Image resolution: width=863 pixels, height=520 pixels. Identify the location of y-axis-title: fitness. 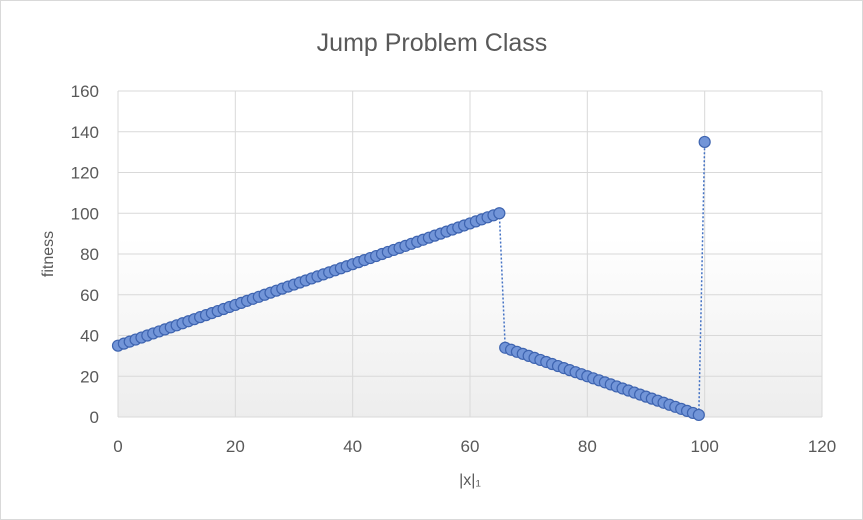
(48, 254).